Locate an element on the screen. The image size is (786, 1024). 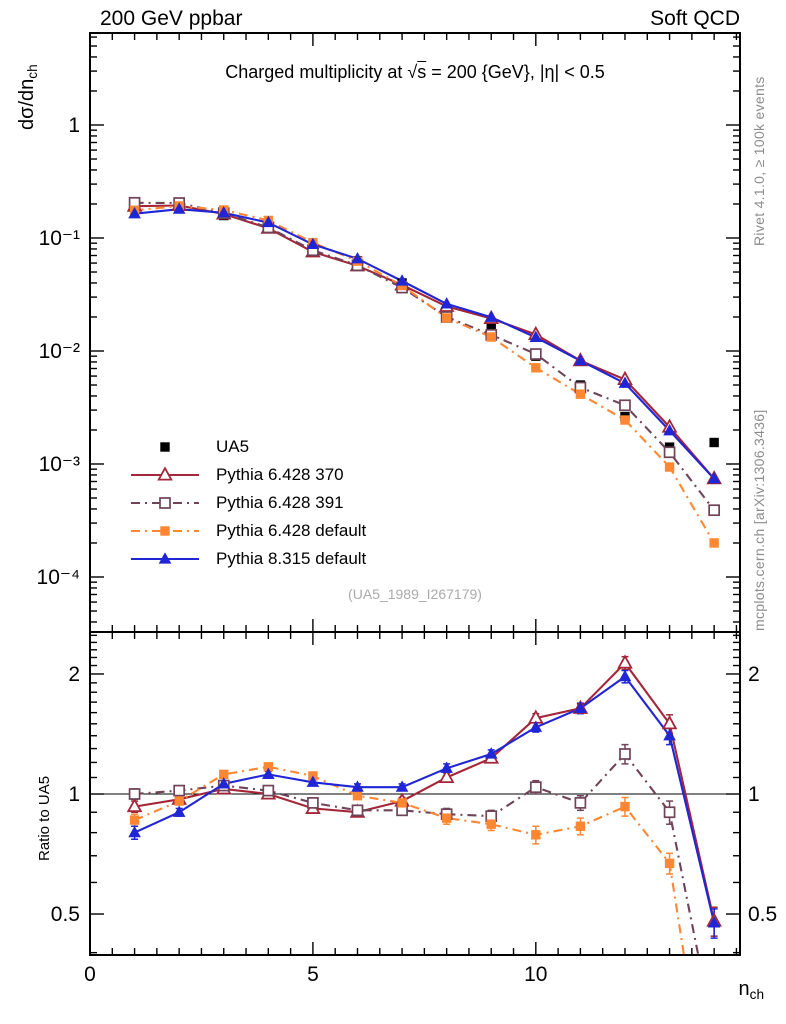
legend-marker-ua5 is located at coordinates (165, 447).